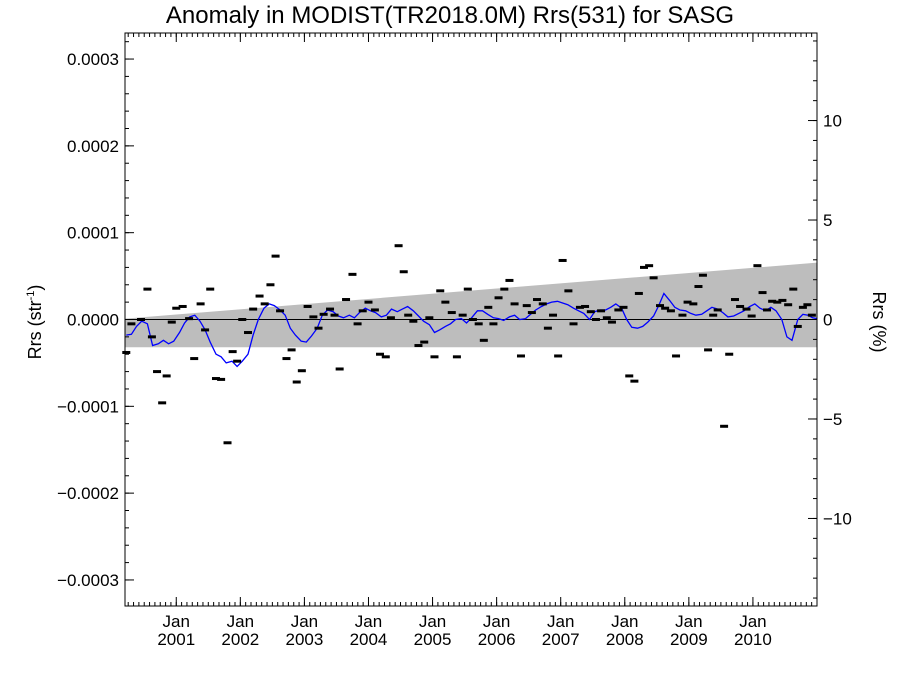 The image size is (900, 675). What do you see at coordinates (93, 59) in the screenshot?
I see `left-tick-label: 0.0003` at bounding box center [93, 59].